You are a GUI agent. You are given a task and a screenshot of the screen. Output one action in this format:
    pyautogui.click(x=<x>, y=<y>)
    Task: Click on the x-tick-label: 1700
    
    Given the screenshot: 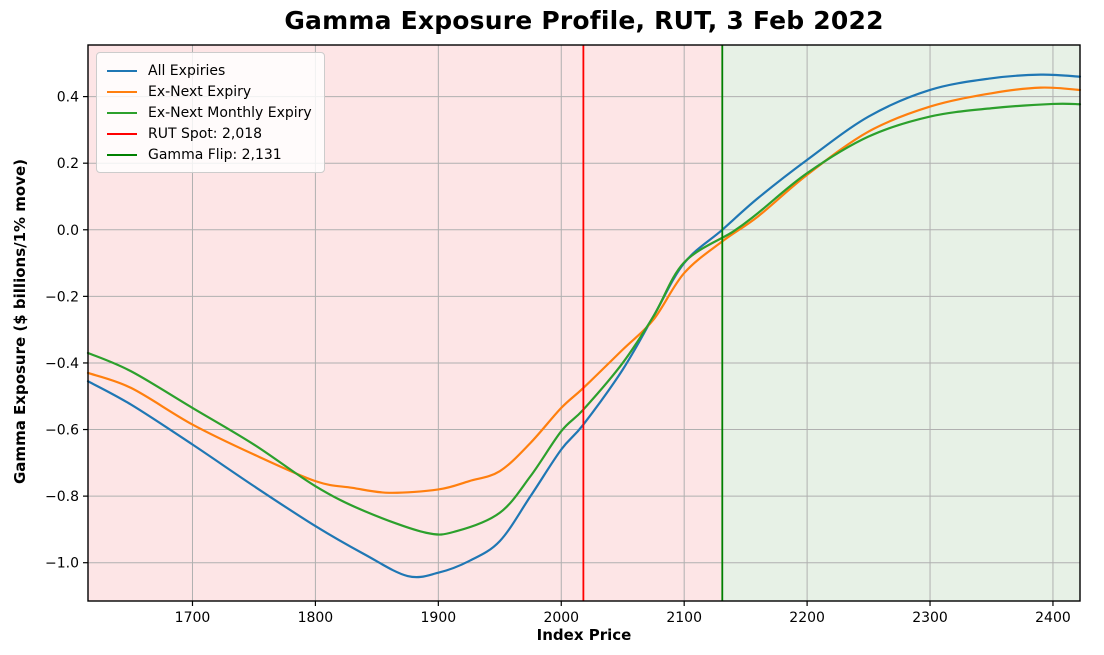 What is the action you would take?
    pyautogui.click(x=193, y=618)
    